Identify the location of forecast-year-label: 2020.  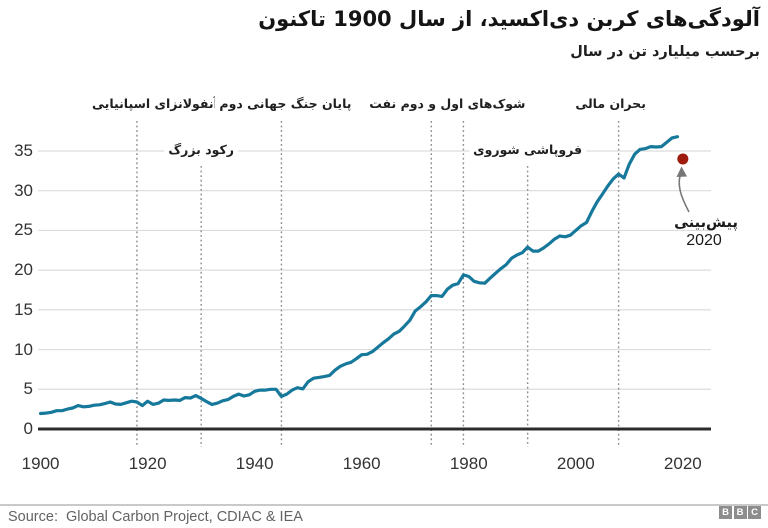
(704, 240).